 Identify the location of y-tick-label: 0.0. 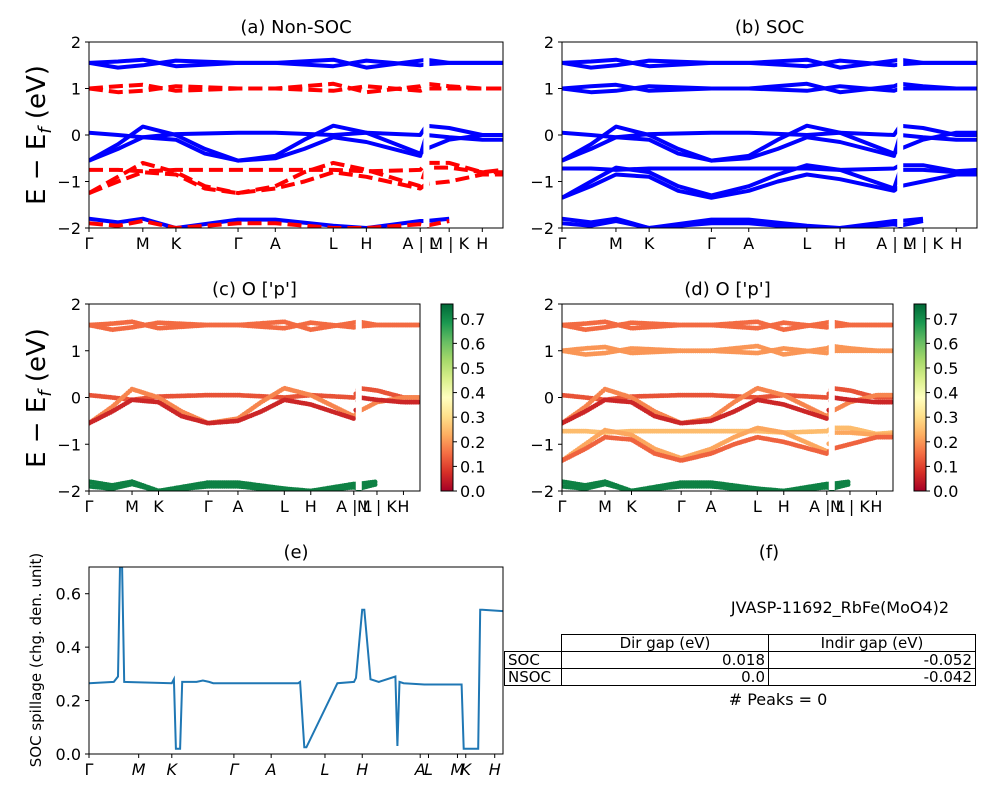
(68, 754).